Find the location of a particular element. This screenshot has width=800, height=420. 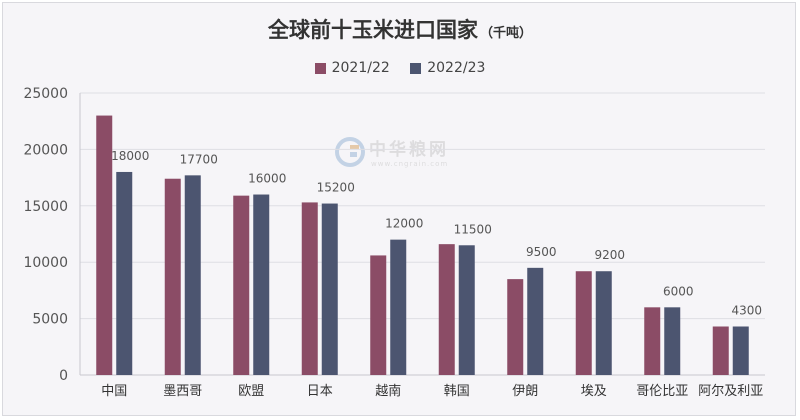

legend-item-2021-22: 2021/22 is located at coordinates (352, 68).